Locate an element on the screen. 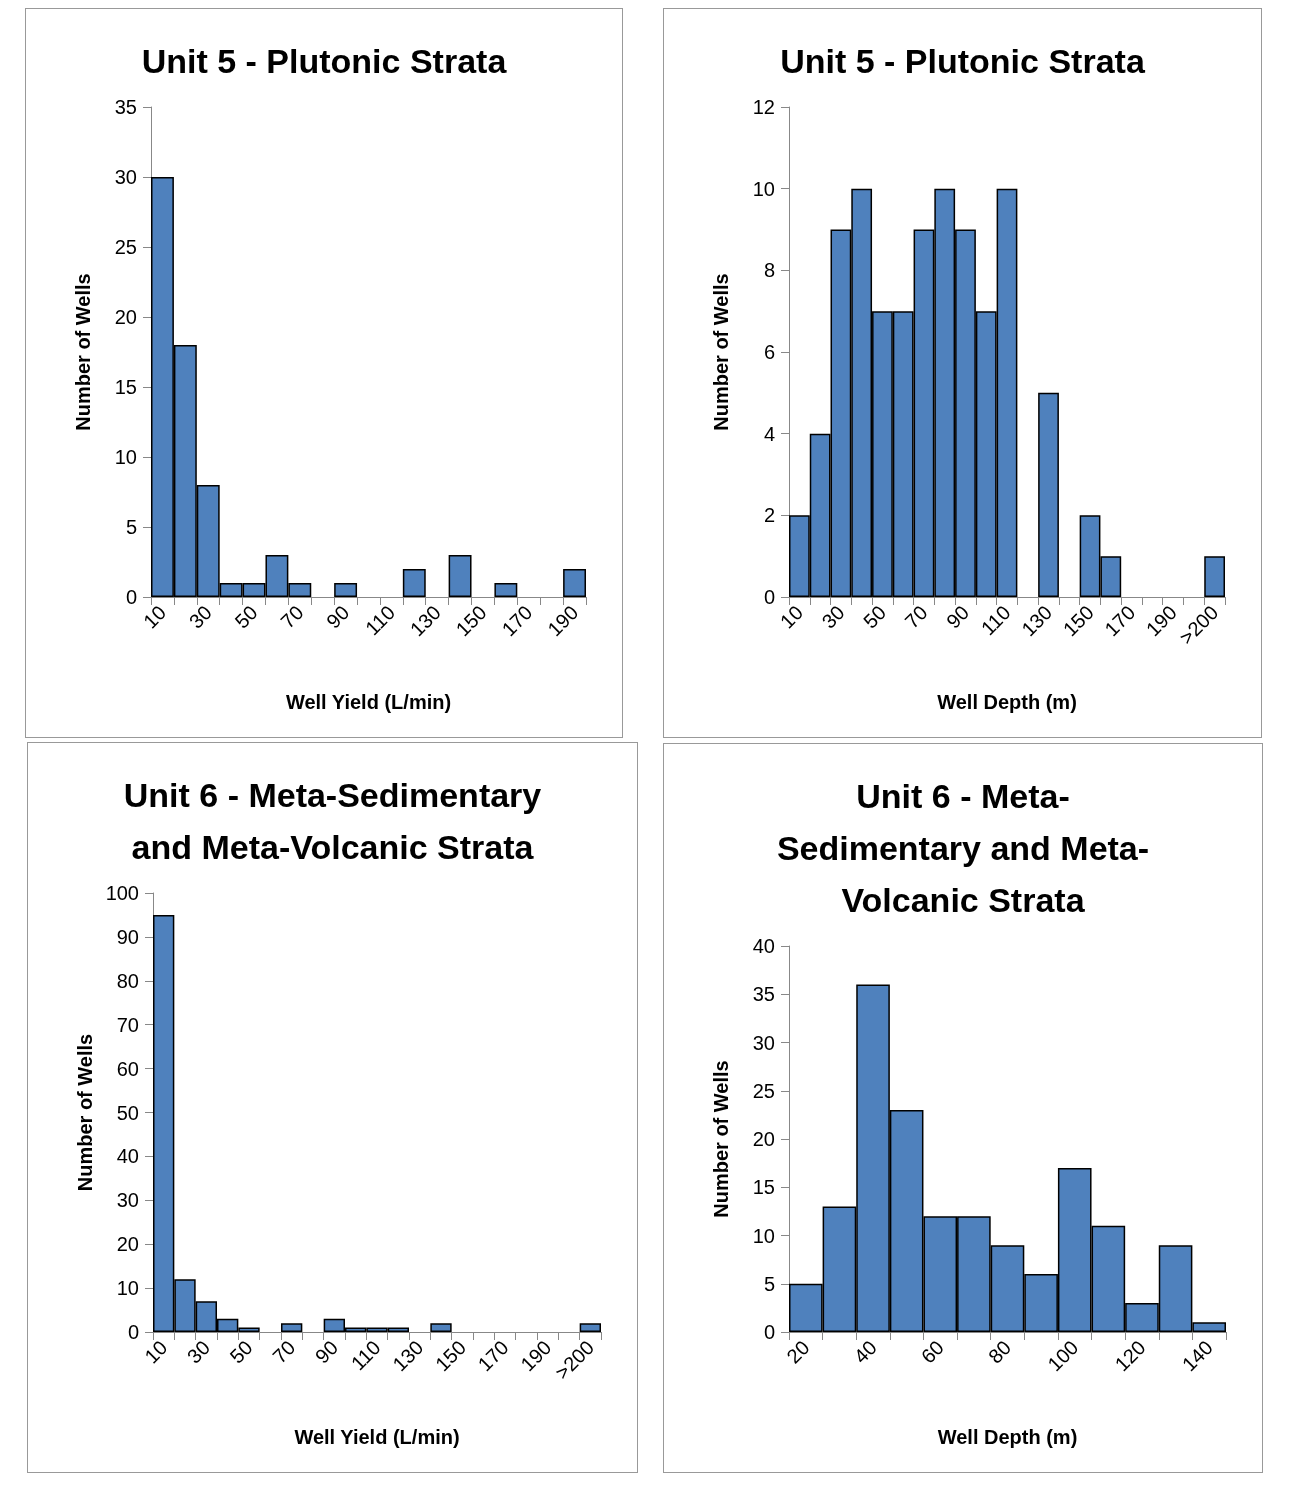  y-tick-label: 6 is located at coordinates (769, 352).